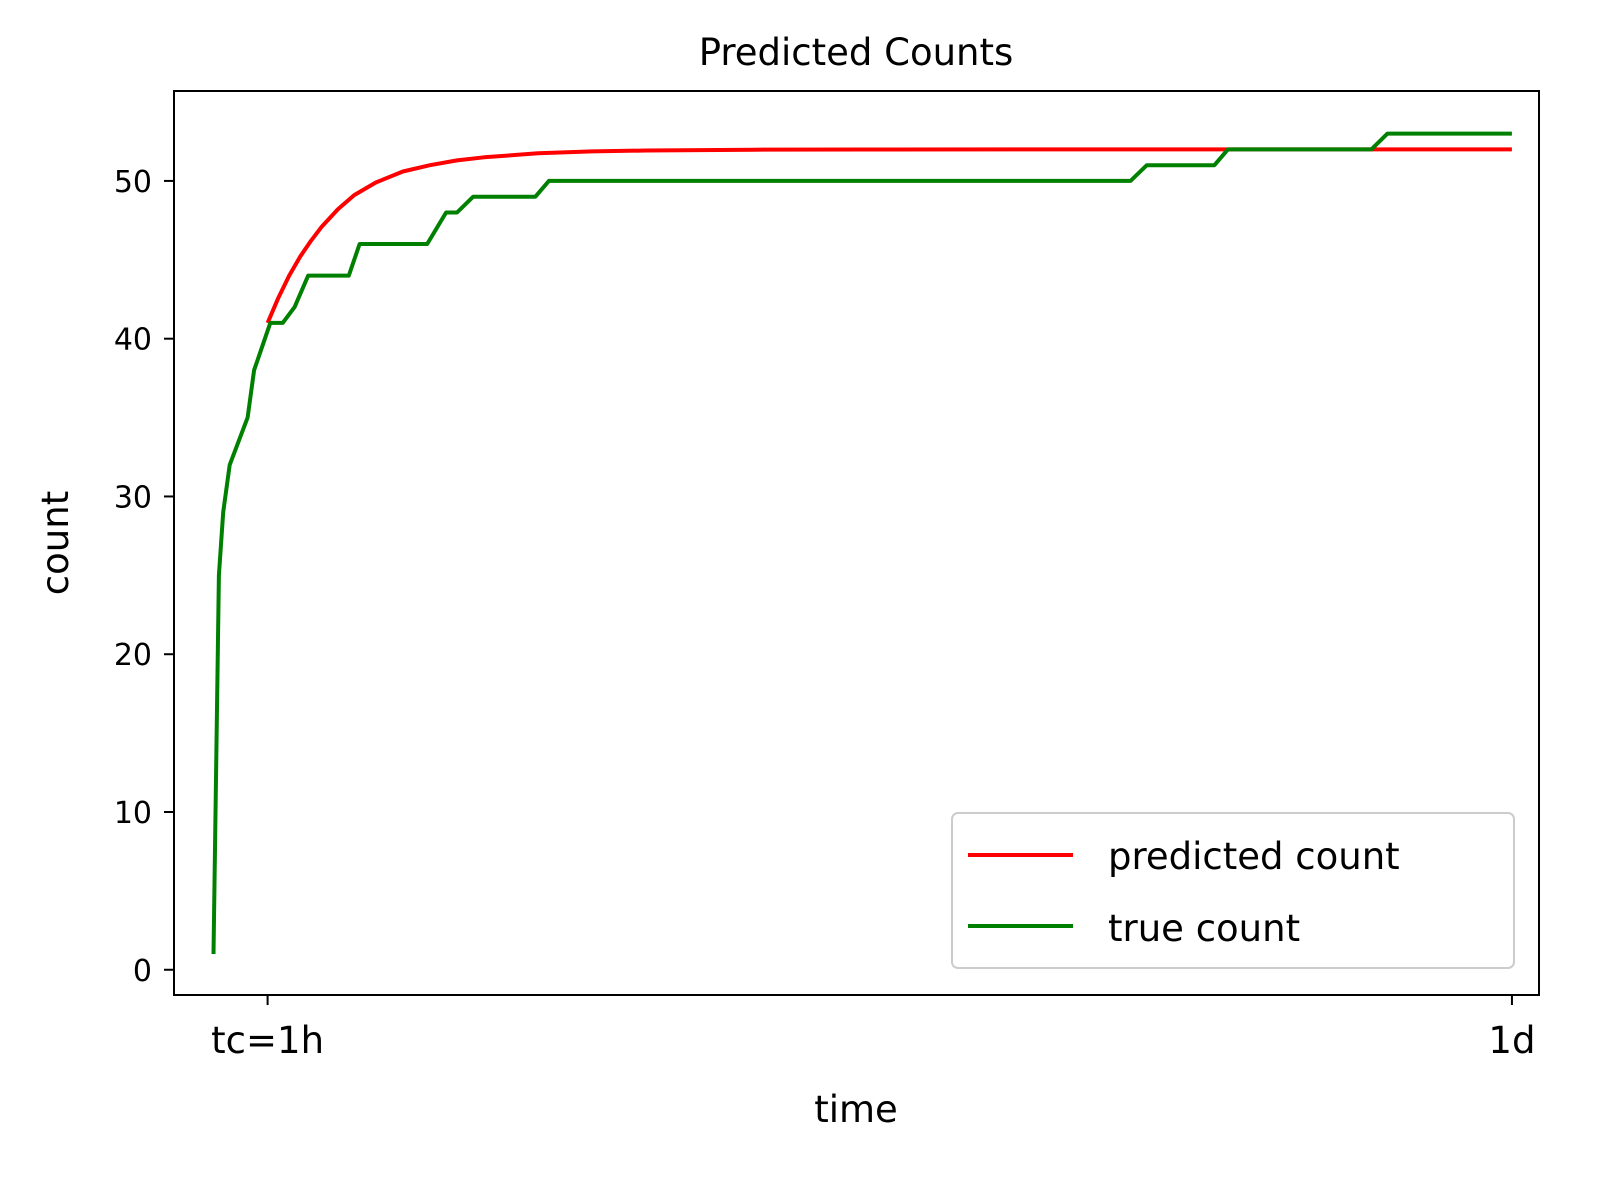 The width and height of the screenshot is (1601, 1188). What do you see at coordinates (133, 340) in the screenshot?
I see `y-tick-label: 40` at bounding box center [133, 340].